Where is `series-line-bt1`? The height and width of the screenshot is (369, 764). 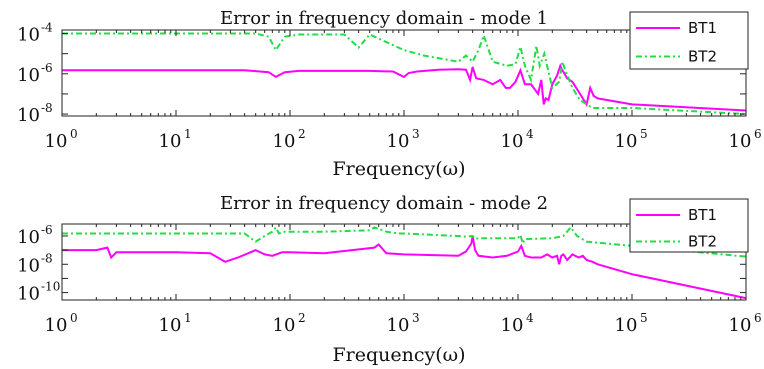 series-line-bt1 is located at coordinates (404, 87).